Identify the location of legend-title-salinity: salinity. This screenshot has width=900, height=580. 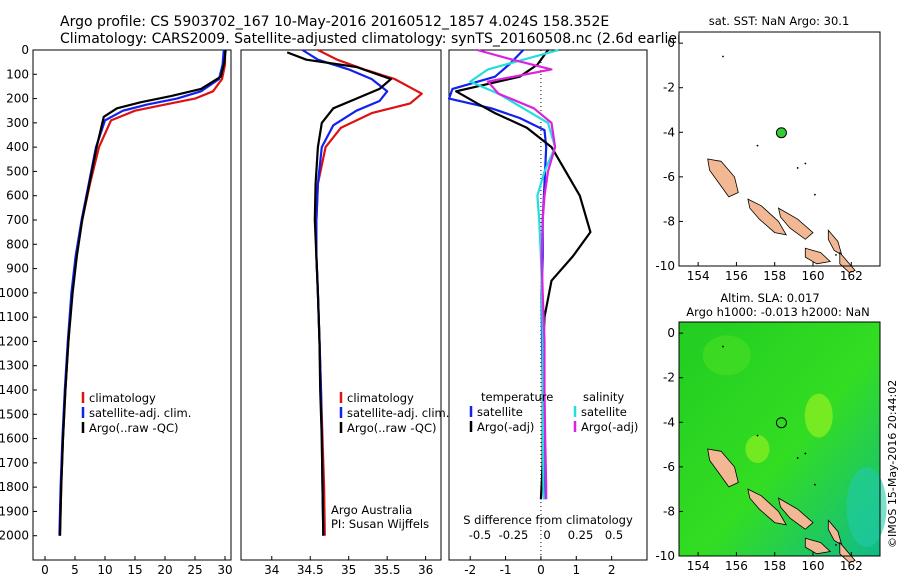
(603, 397).